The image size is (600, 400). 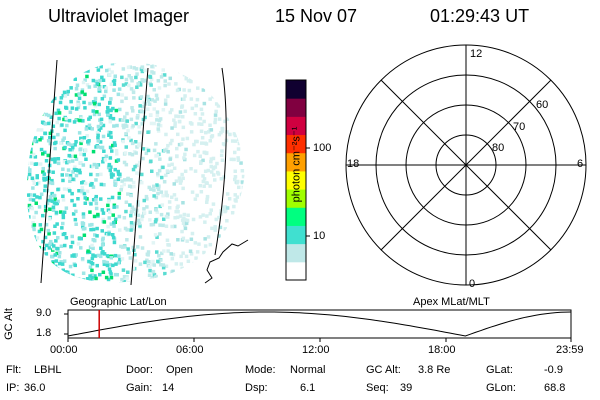 I want to click on filter-value: LBHL, so click(x=48, y=370).